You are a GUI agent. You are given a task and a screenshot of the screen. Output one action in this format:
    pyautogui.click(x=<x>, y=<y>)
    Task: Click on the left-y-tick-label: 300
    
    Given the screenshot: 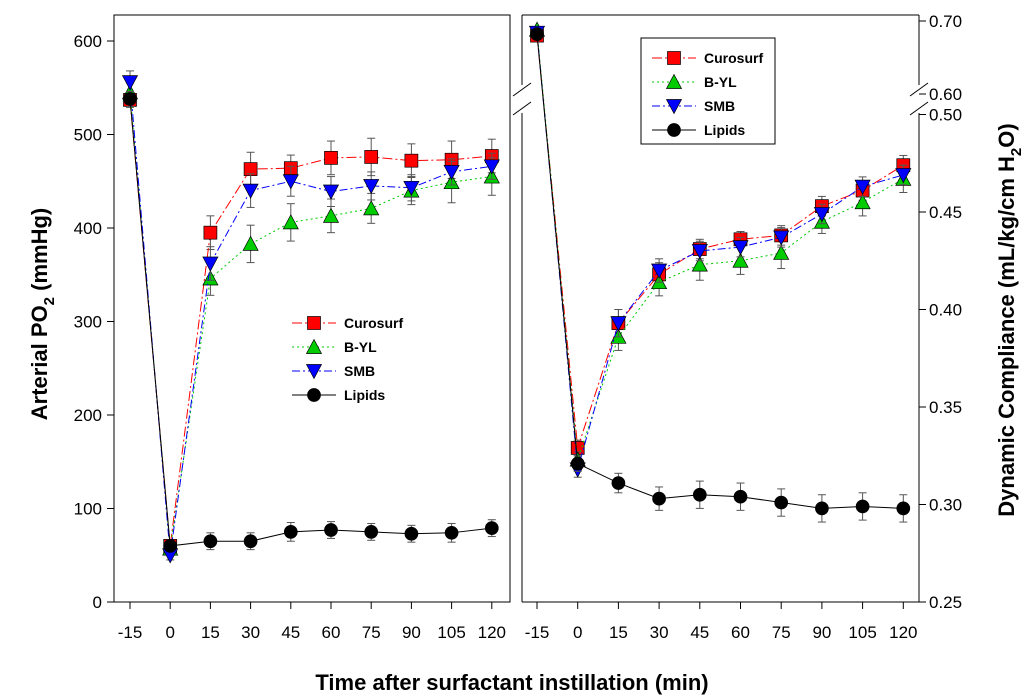 What is the action you would take?
    pyautogui.click(x=88, y=322)
    